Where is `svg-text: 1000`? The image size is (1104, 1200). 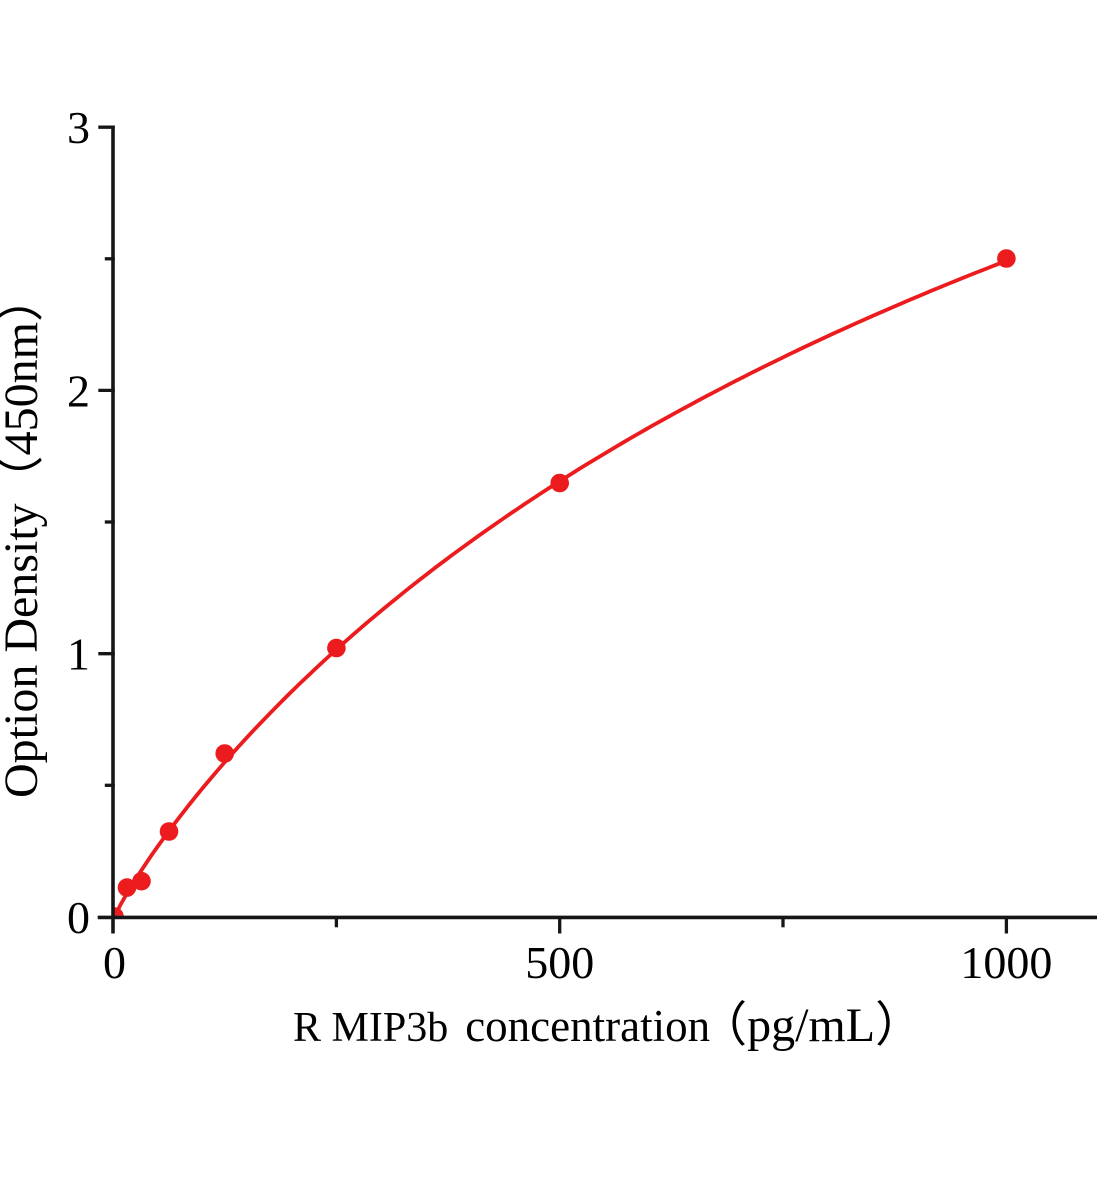 svg-text: 1000 is located at coordinates (1006, 962).